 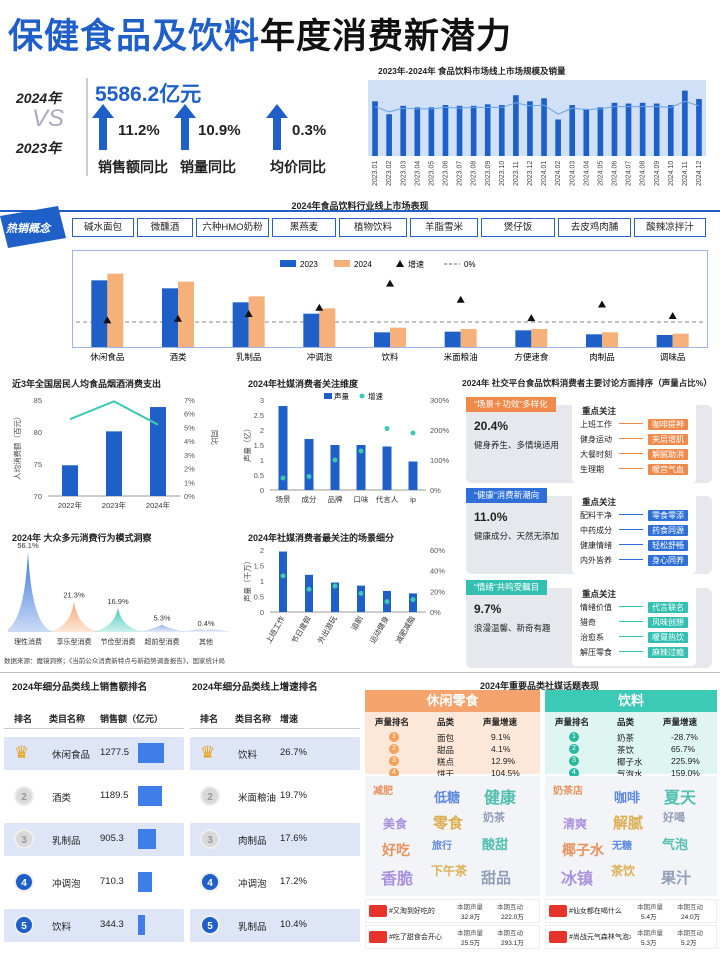 What do you see at coordinates (74, 616) in the screenshot?
I see `peak-享乐型消费` at bounding box center [74, 616].